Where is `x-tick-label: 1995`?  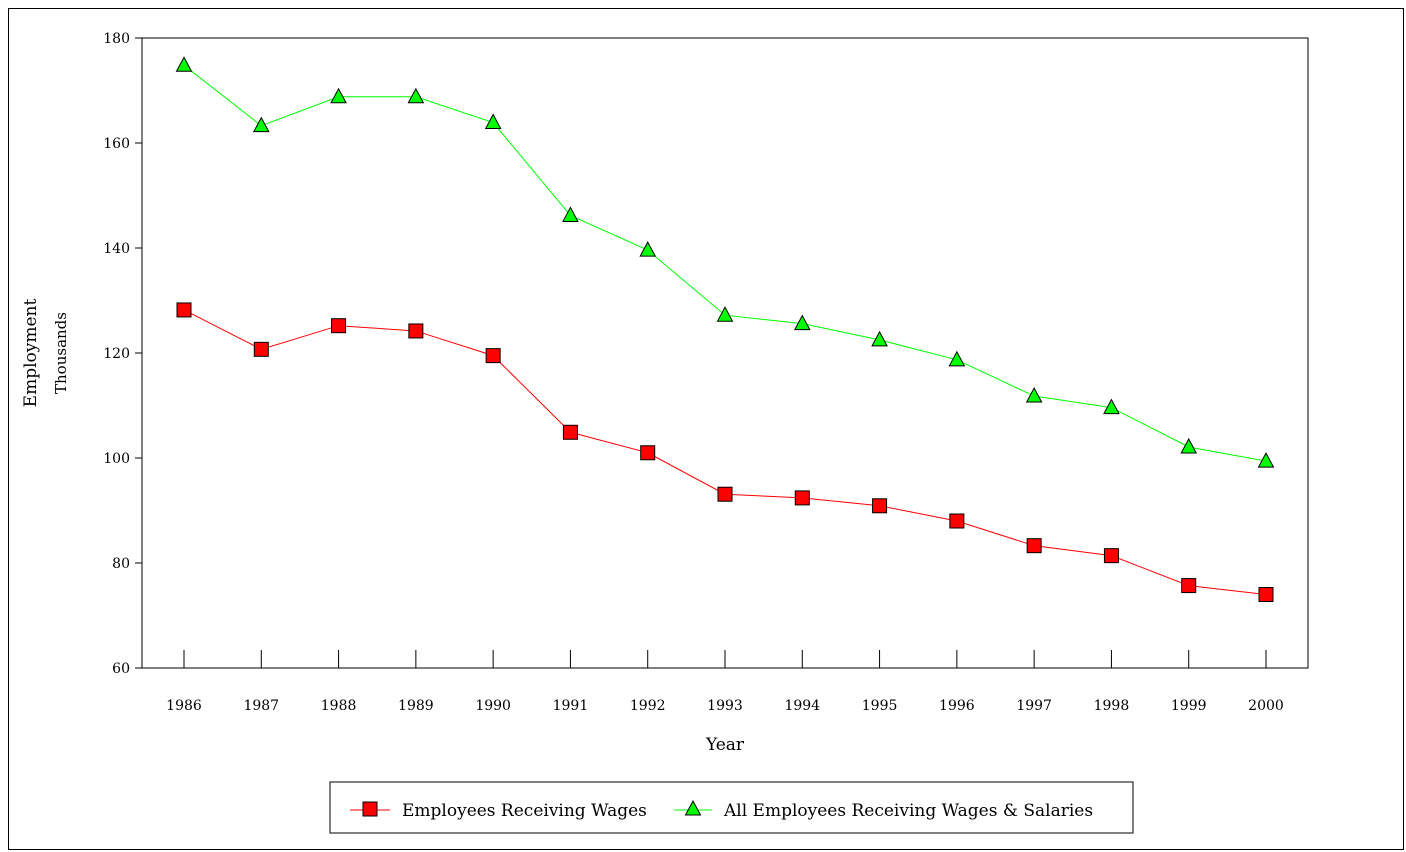
x-tick-label: 1995 is located at coordinates (880, 706).